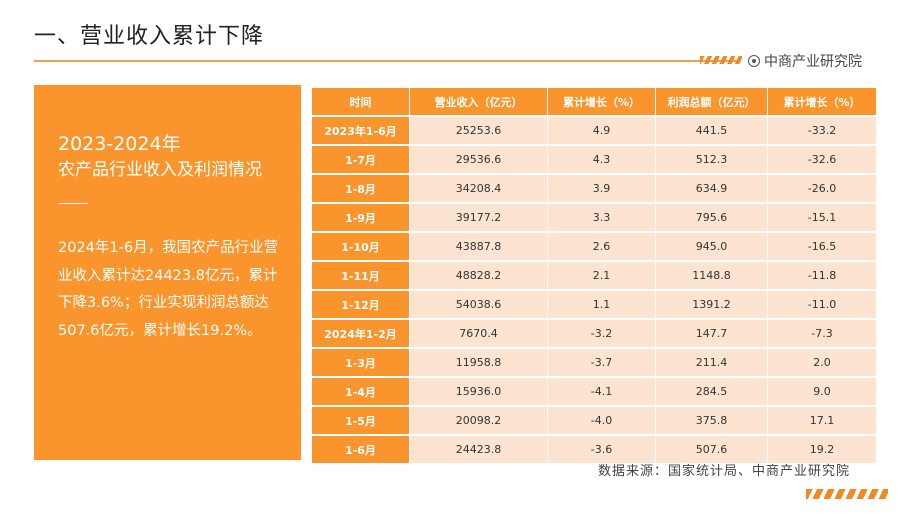  Describe the element at coordinates (361, 362) in the screenshot. I see `table-cell: 1-3月` at that location.